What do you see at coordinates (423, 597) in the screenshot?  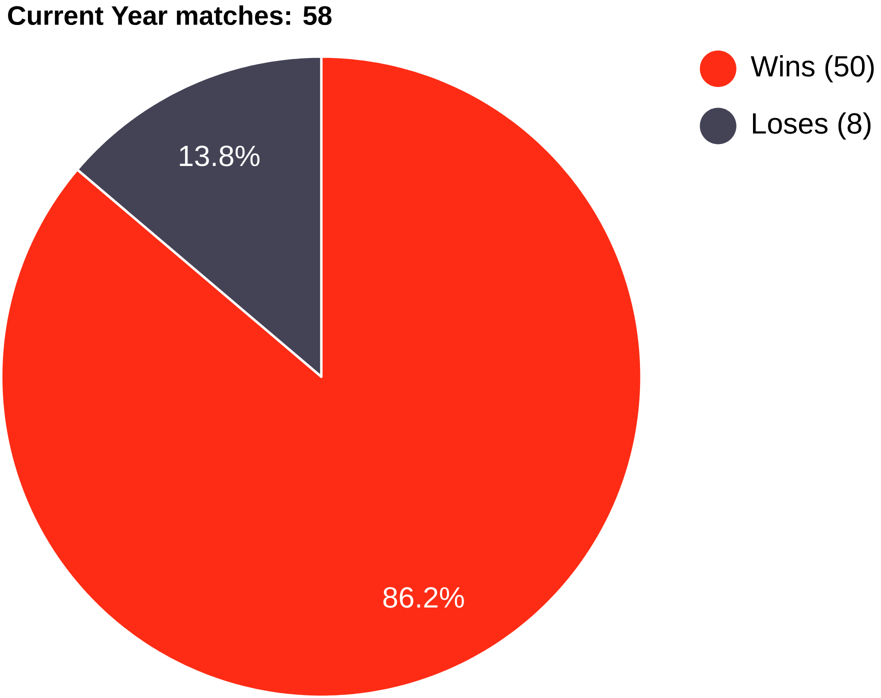 I see `data-label: 86.2%` at bounding box center [423, 597].